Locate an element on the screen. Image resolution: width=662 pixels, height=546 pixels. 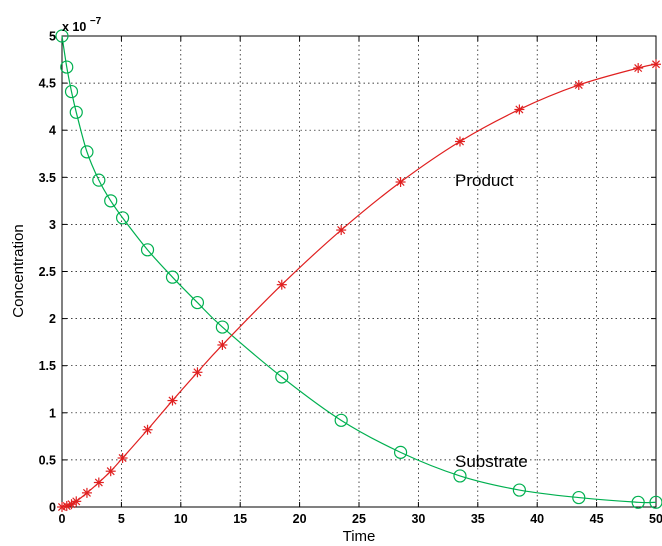
y-axis-label: Concentration is located at coordinates (18, 270).